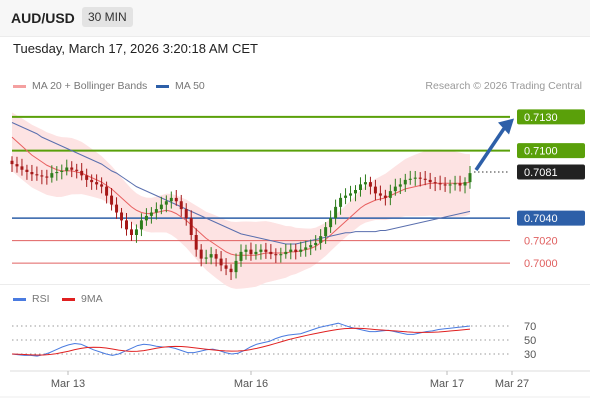  I want to click on level-label-0-7000: 0.7000, so click(541, 264).